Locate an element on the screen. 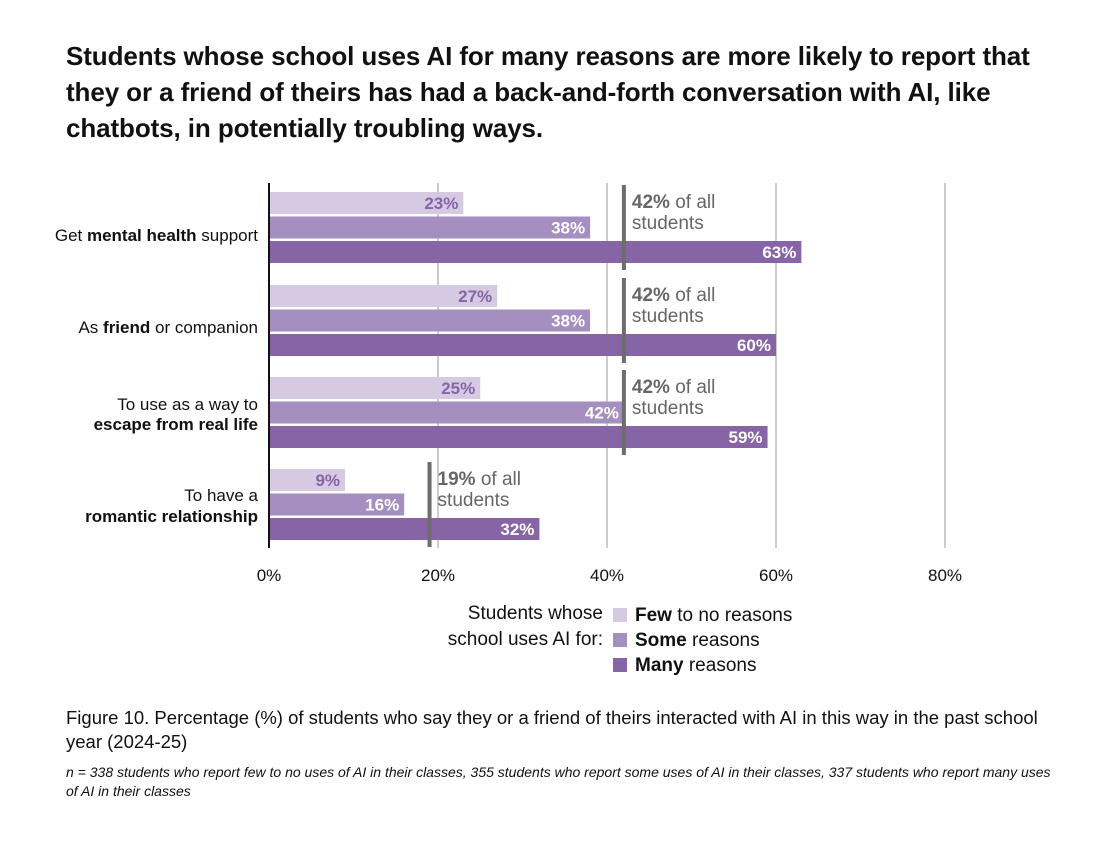 This screenshot has width=1100, height=849. value-label-3-2: 60% is located at coordinates (754, 345).